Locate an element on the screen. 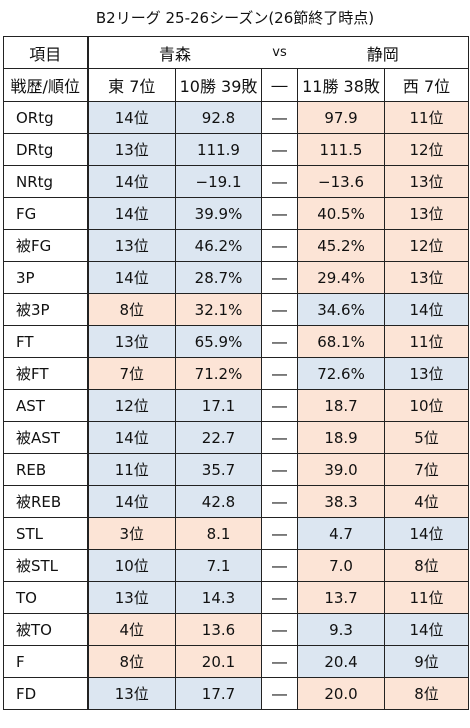 The width and height of the screenshot is (470, 728). left-value: 71.2% is located at coordinates (218, 373).